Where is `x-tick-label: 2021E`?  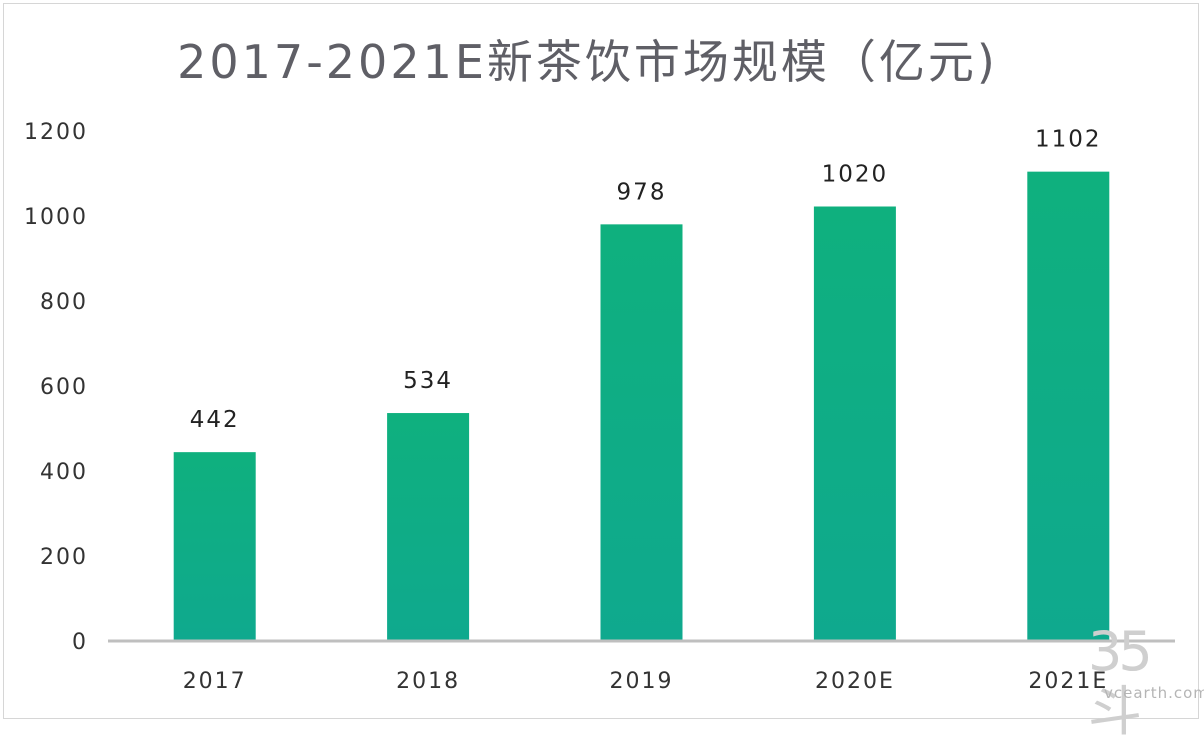 x-tick-label: 2021E is located at coordinates (1068, 681).